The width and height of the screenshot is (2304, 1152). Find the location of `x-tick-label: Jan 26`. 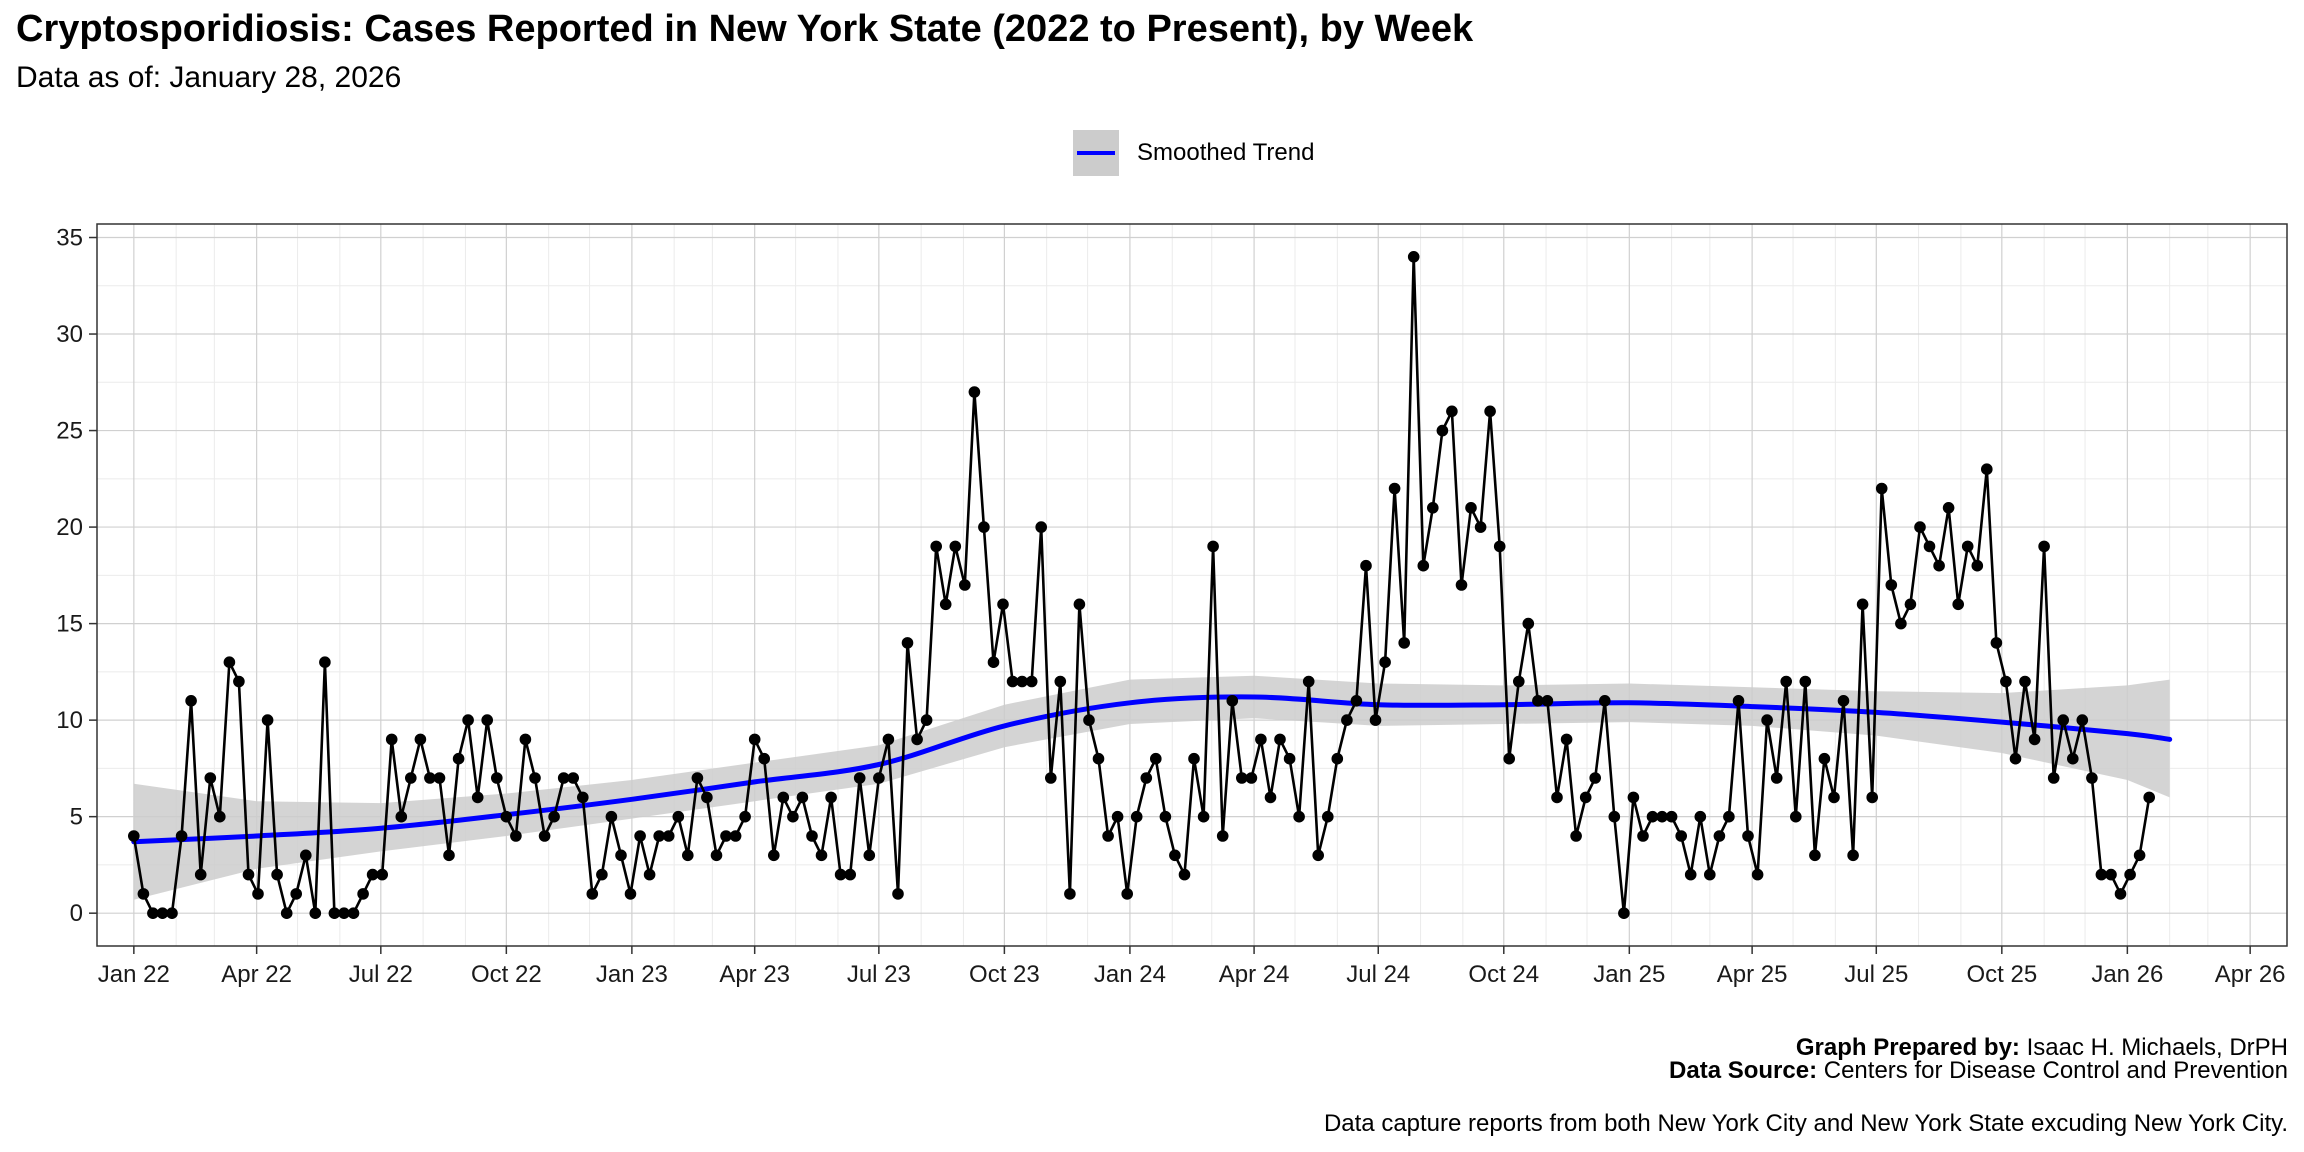

x-tick-label: Jan 26 is located at coordinates (2127, 974).